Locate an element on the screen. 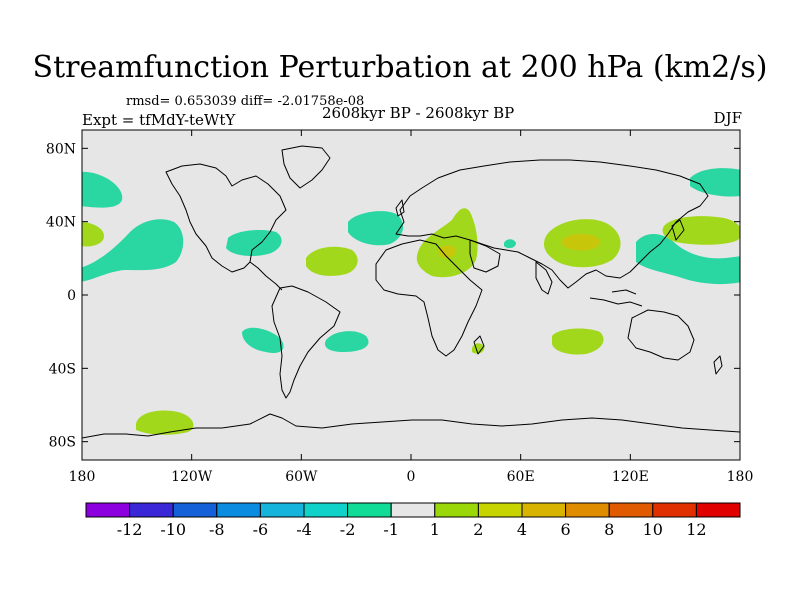 The image size is (800, 600). stats-line: rmsd= 0.653039 diff= -2.01758e-08 is located at coordinates (245, 101).